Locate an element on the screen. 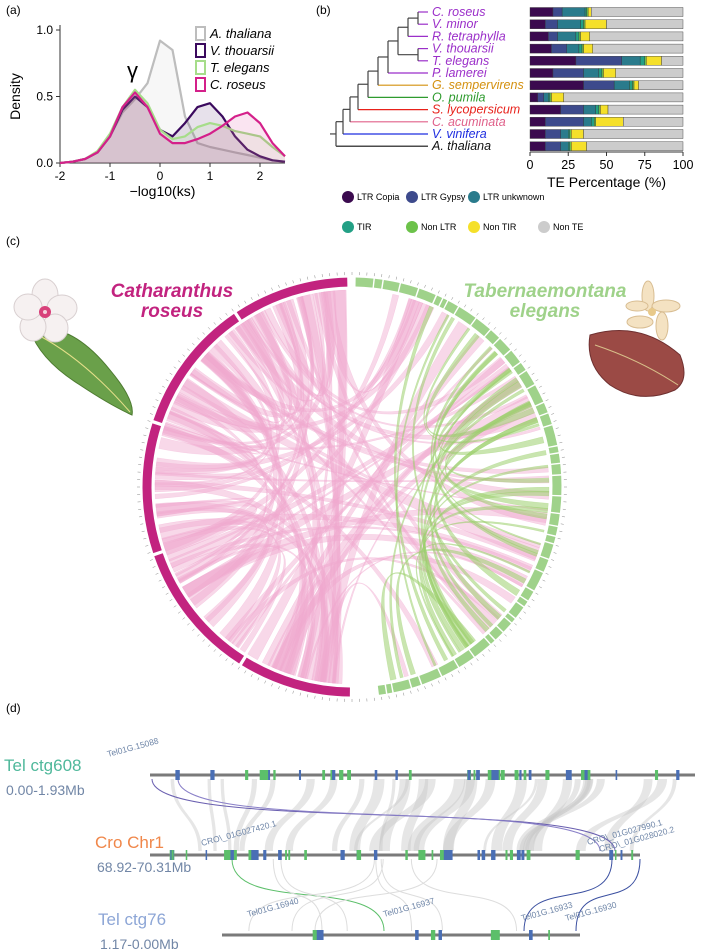 The height and width of the screenshot is (952, 709). x-axis-label: −log10(ks) is located at coordinates (163, 191).